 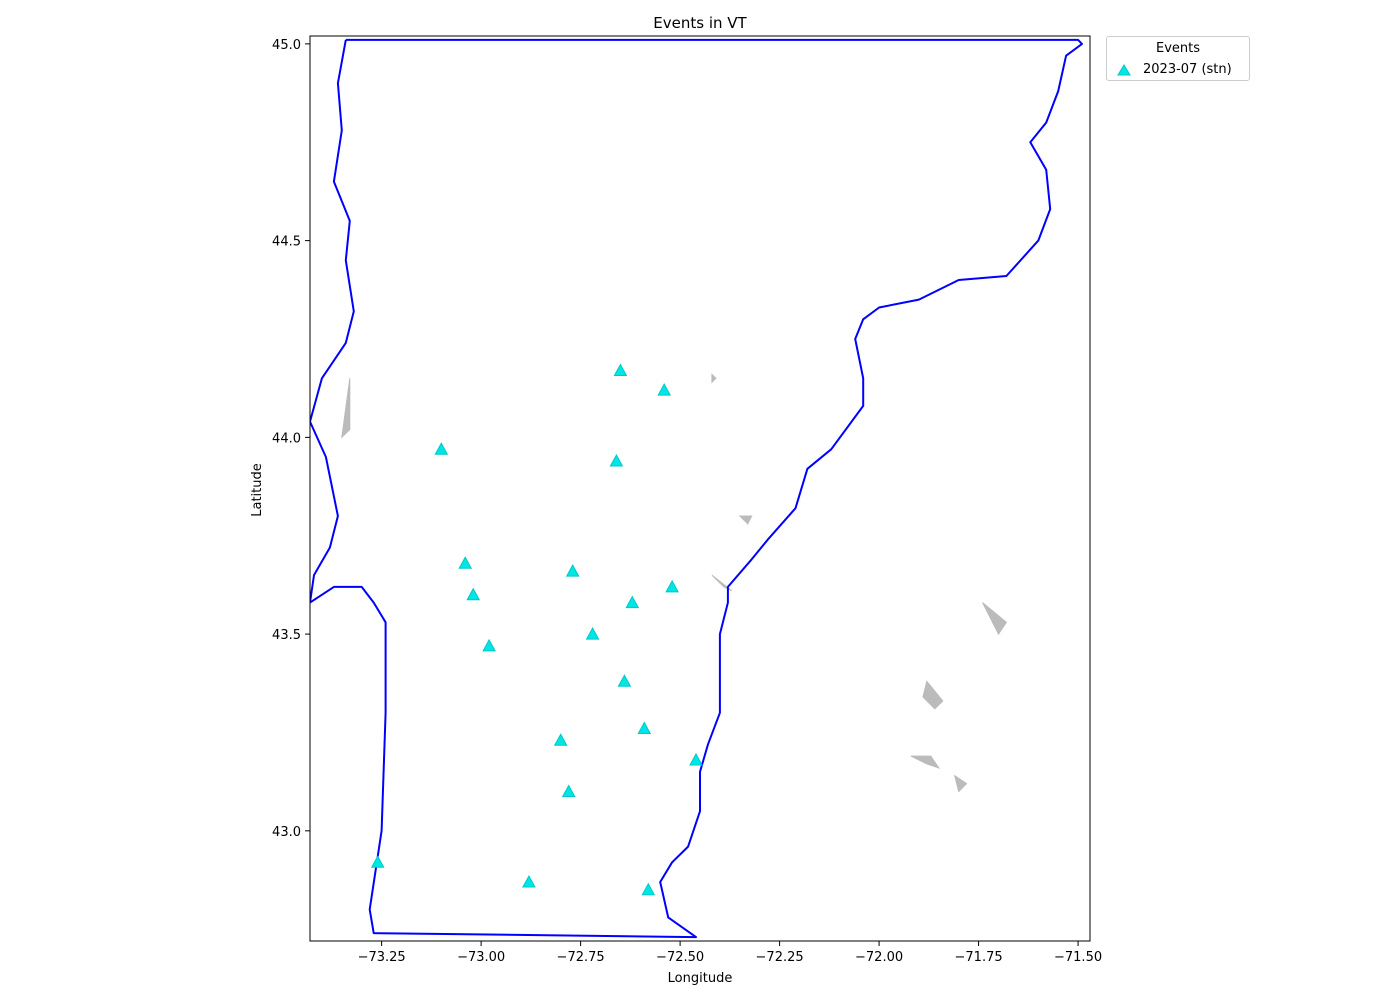 I want to click on x-tick-label: −71.50, so click(x=1078, y=957).